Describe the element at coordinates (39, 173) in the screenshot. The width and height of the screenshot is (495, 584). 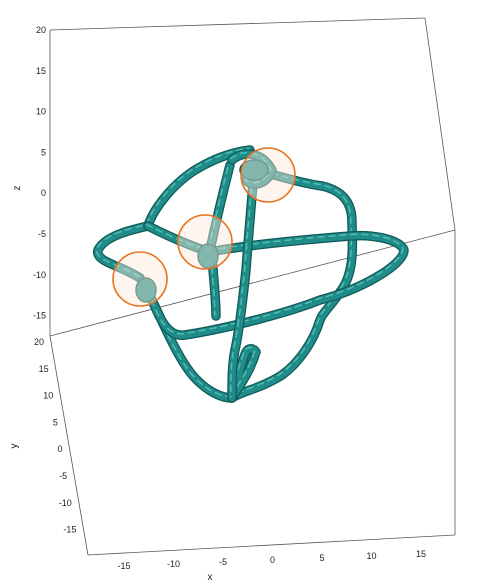
I see `z-axis-ticks: 20 15 10 5 0 -5 -10 -15` at that location.